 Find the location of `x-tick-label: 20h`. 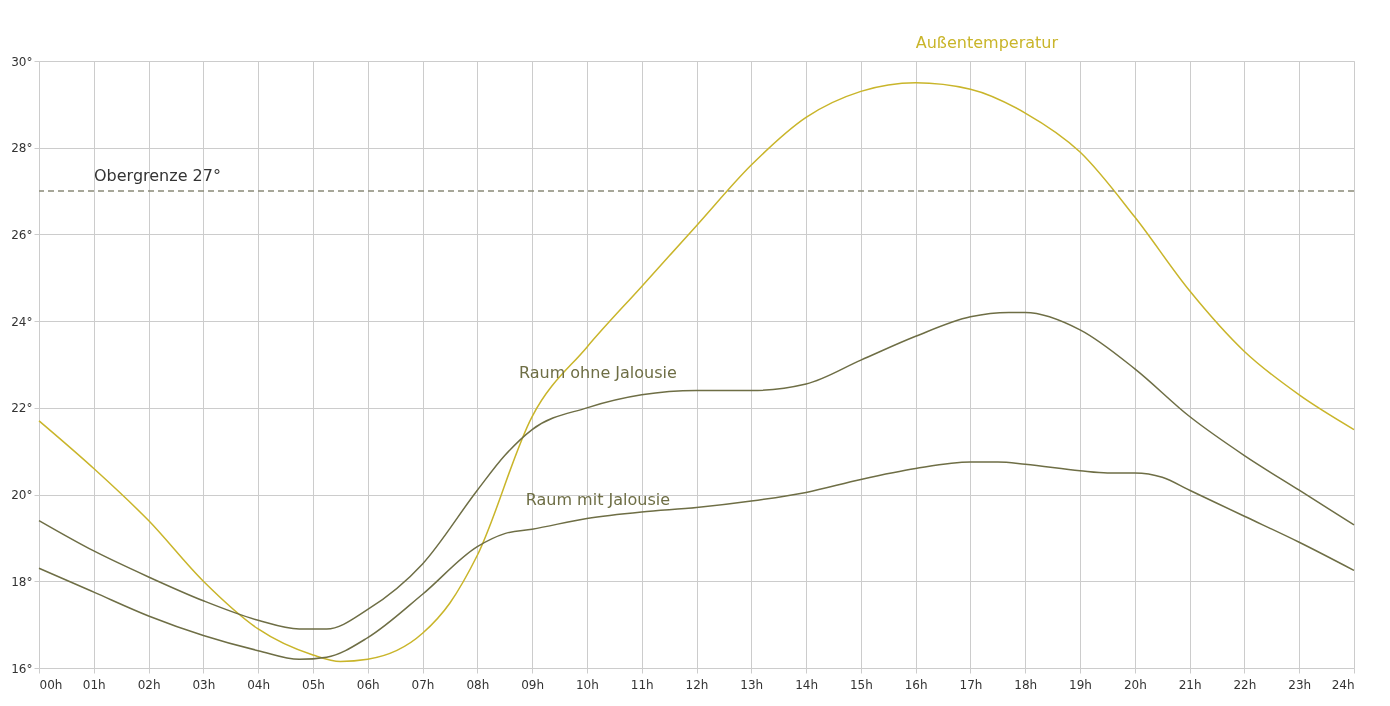

x-tick-label: 20h is located at coordinates (1135, 684).